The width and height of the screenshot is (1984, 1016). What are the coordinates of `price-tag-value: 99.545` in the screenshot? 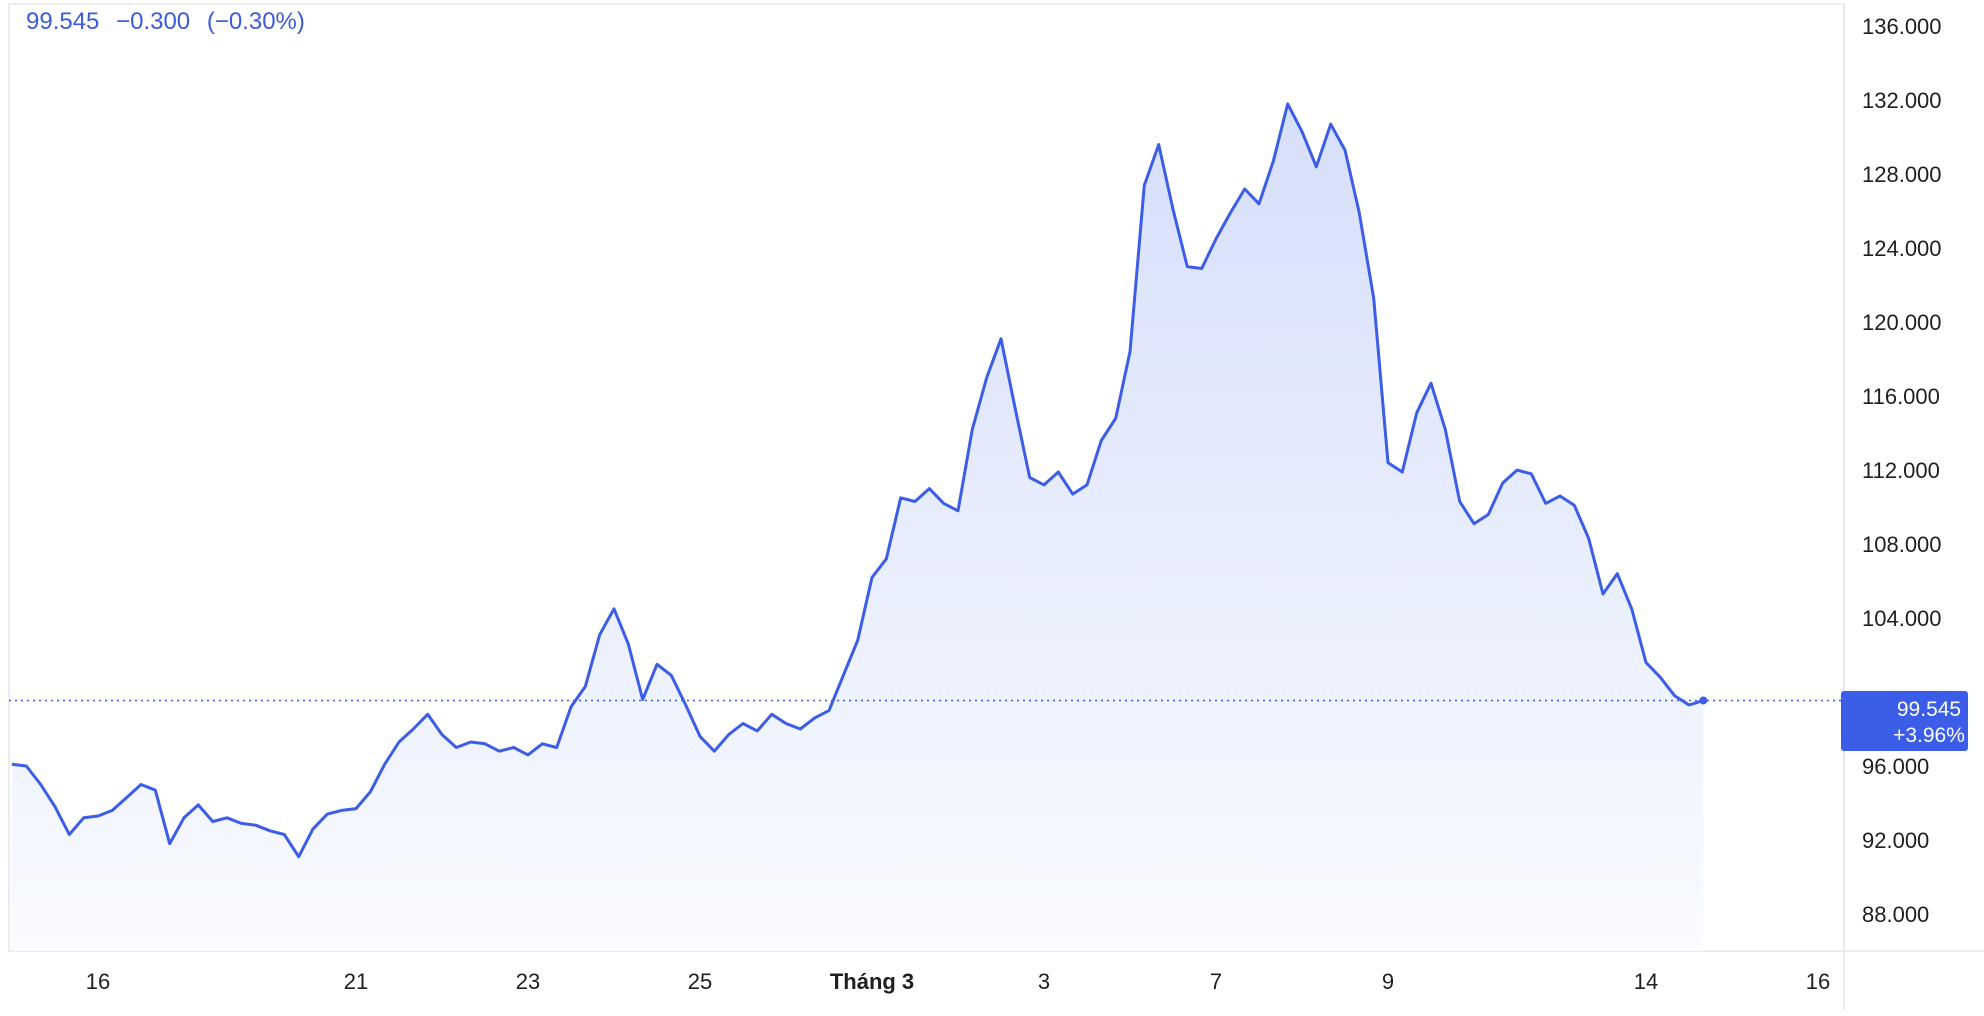 It's located at (1929, 709).